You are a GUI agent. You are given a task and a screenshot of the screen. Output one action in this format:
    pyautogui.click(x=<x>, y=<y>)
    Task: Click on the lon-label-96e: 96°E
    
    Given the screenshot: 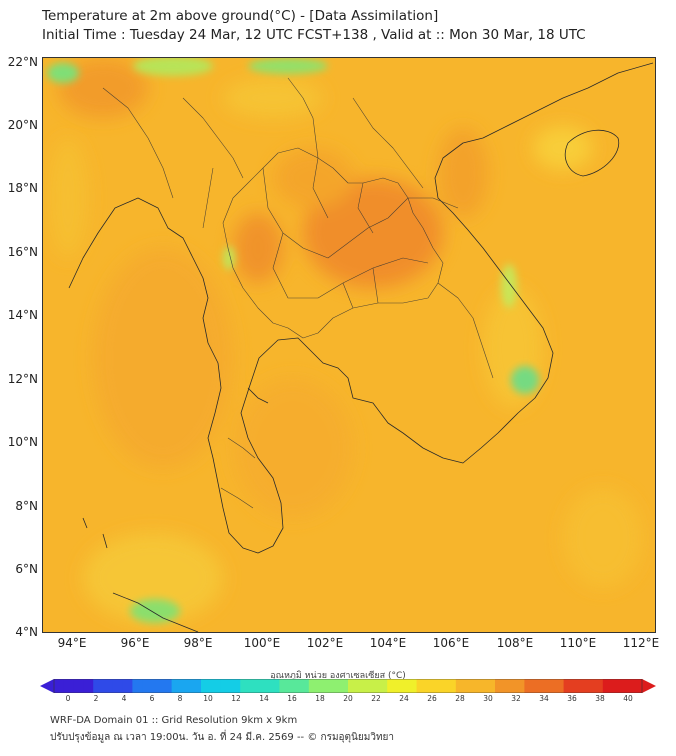 What is the action you would take?
    pyautogui.click(x=135, y=643)
    